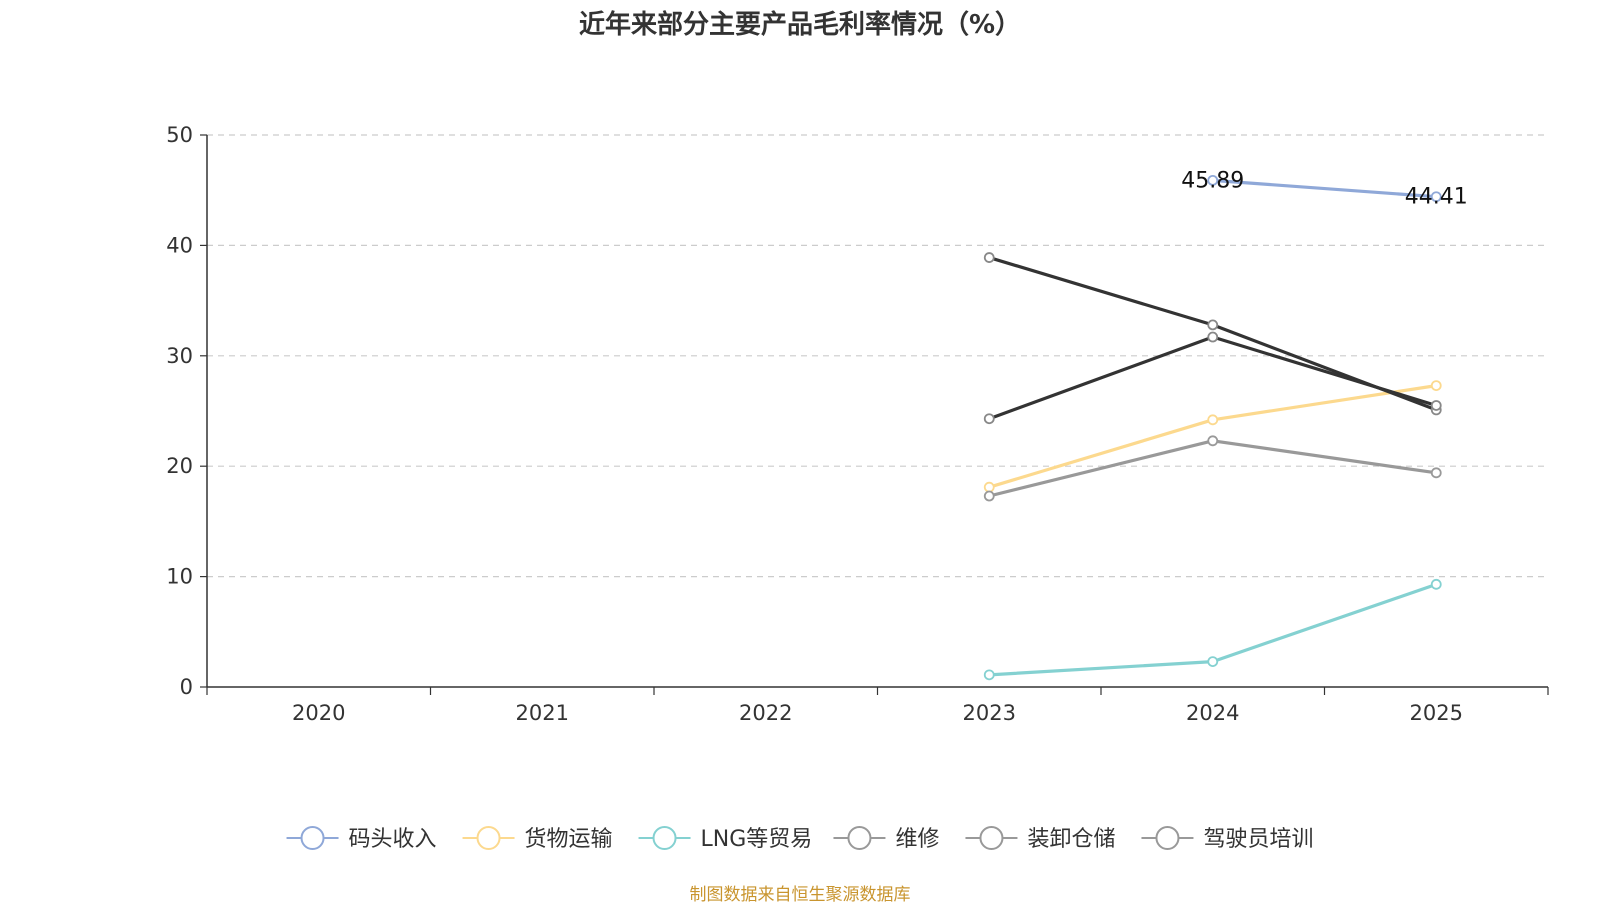 Image resolution: width=1600 pixels, height=905 pixels. Describe the element at coordinates (569, 839) in the screenshot. I see `legend-label: 货物运输` at that location.